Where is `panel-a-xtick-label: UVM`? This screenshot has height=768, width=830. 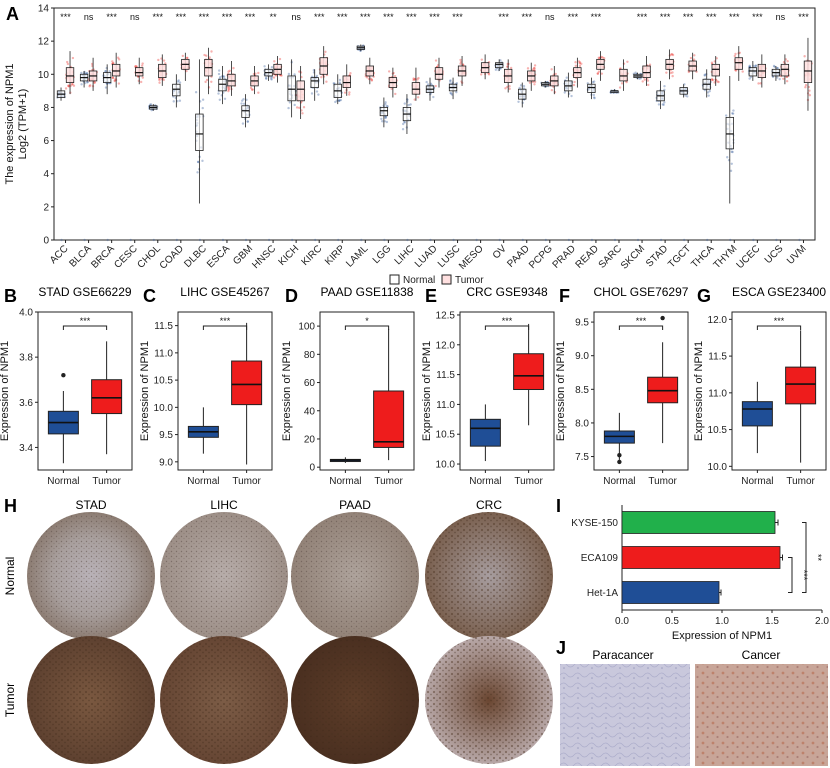
panel-a-xtick-label: UVM is located at coordinates (797, 255).